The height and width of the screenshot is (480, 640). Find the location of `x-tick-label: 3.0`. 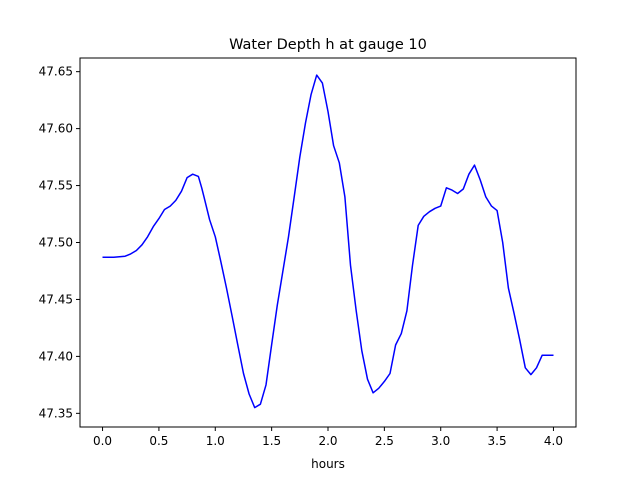

x-tick-label: 3.0 is located at coordinates (440, 441).